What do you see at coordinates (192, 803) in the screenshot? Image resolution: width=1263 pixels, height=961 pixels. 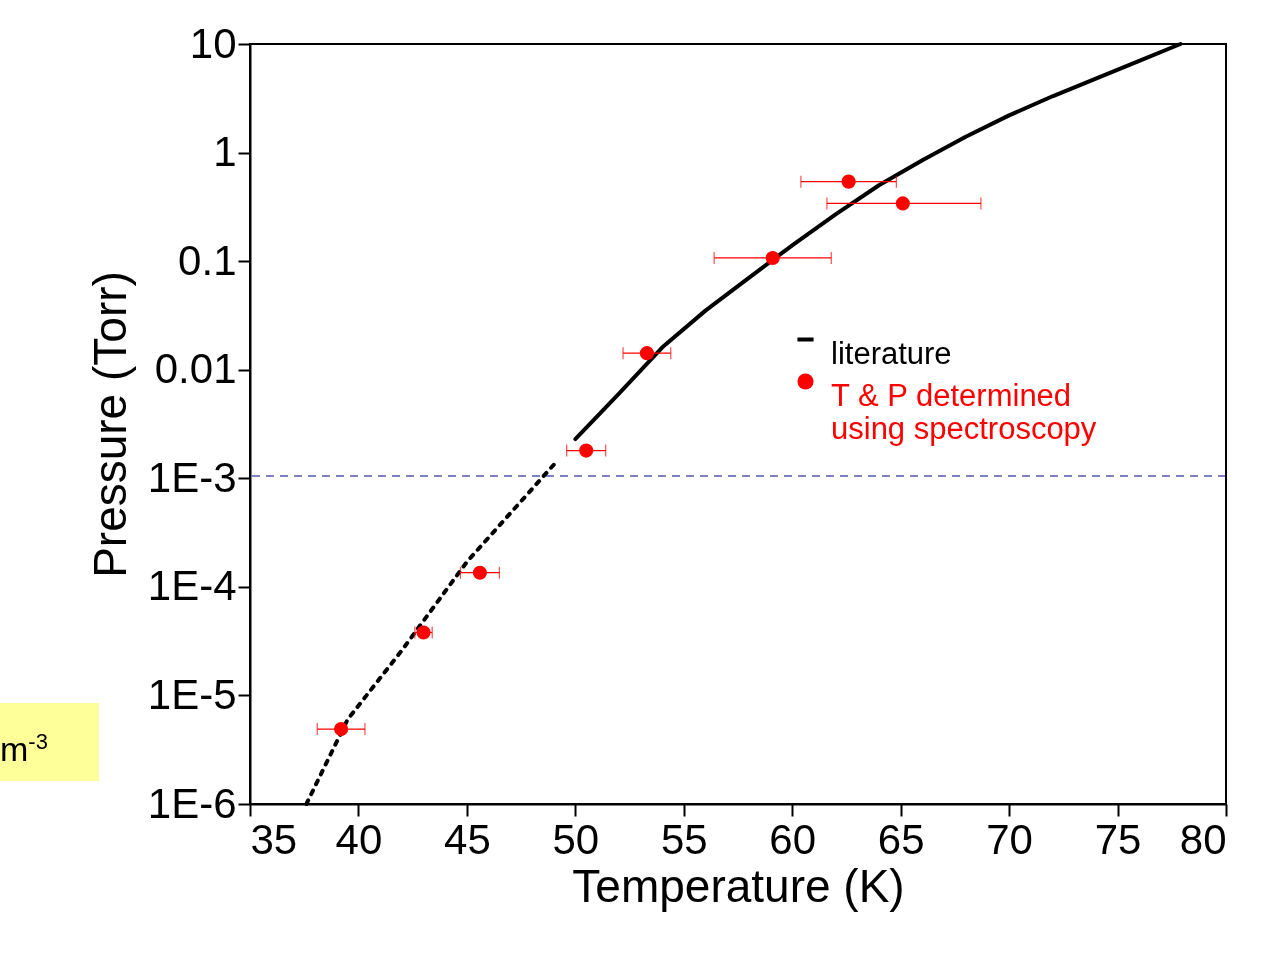 I see `y-tick-label: 1E-6` at bounding box center [192, 803].